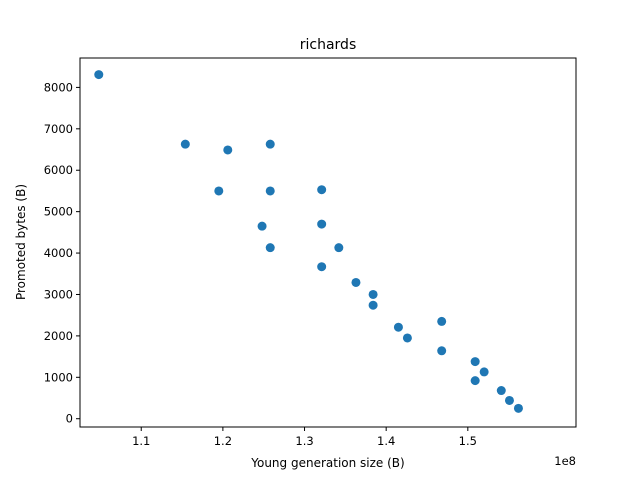  Describe the element at coordinates (58, 294) in the screenshot. I see `y-tick-label: 3000` at that location.